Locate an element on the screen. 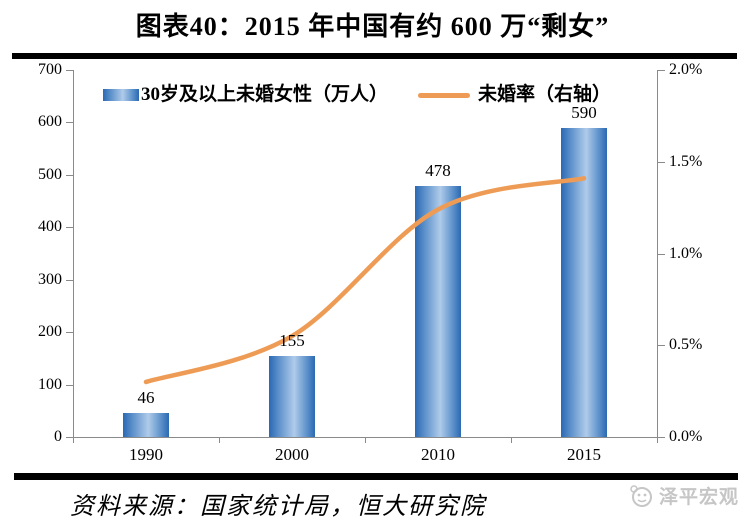 This screenshot has width=745, height=523. y-axis-label-left: 200 is located at coordinates (50, 332).